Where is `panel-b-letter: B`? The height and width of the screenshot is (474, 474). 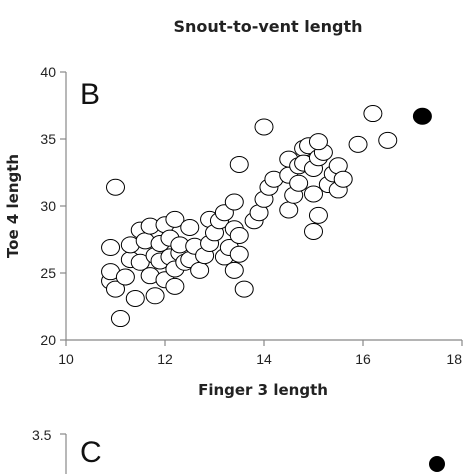 panel-b-letter: B is located at coordinates (90, 94).